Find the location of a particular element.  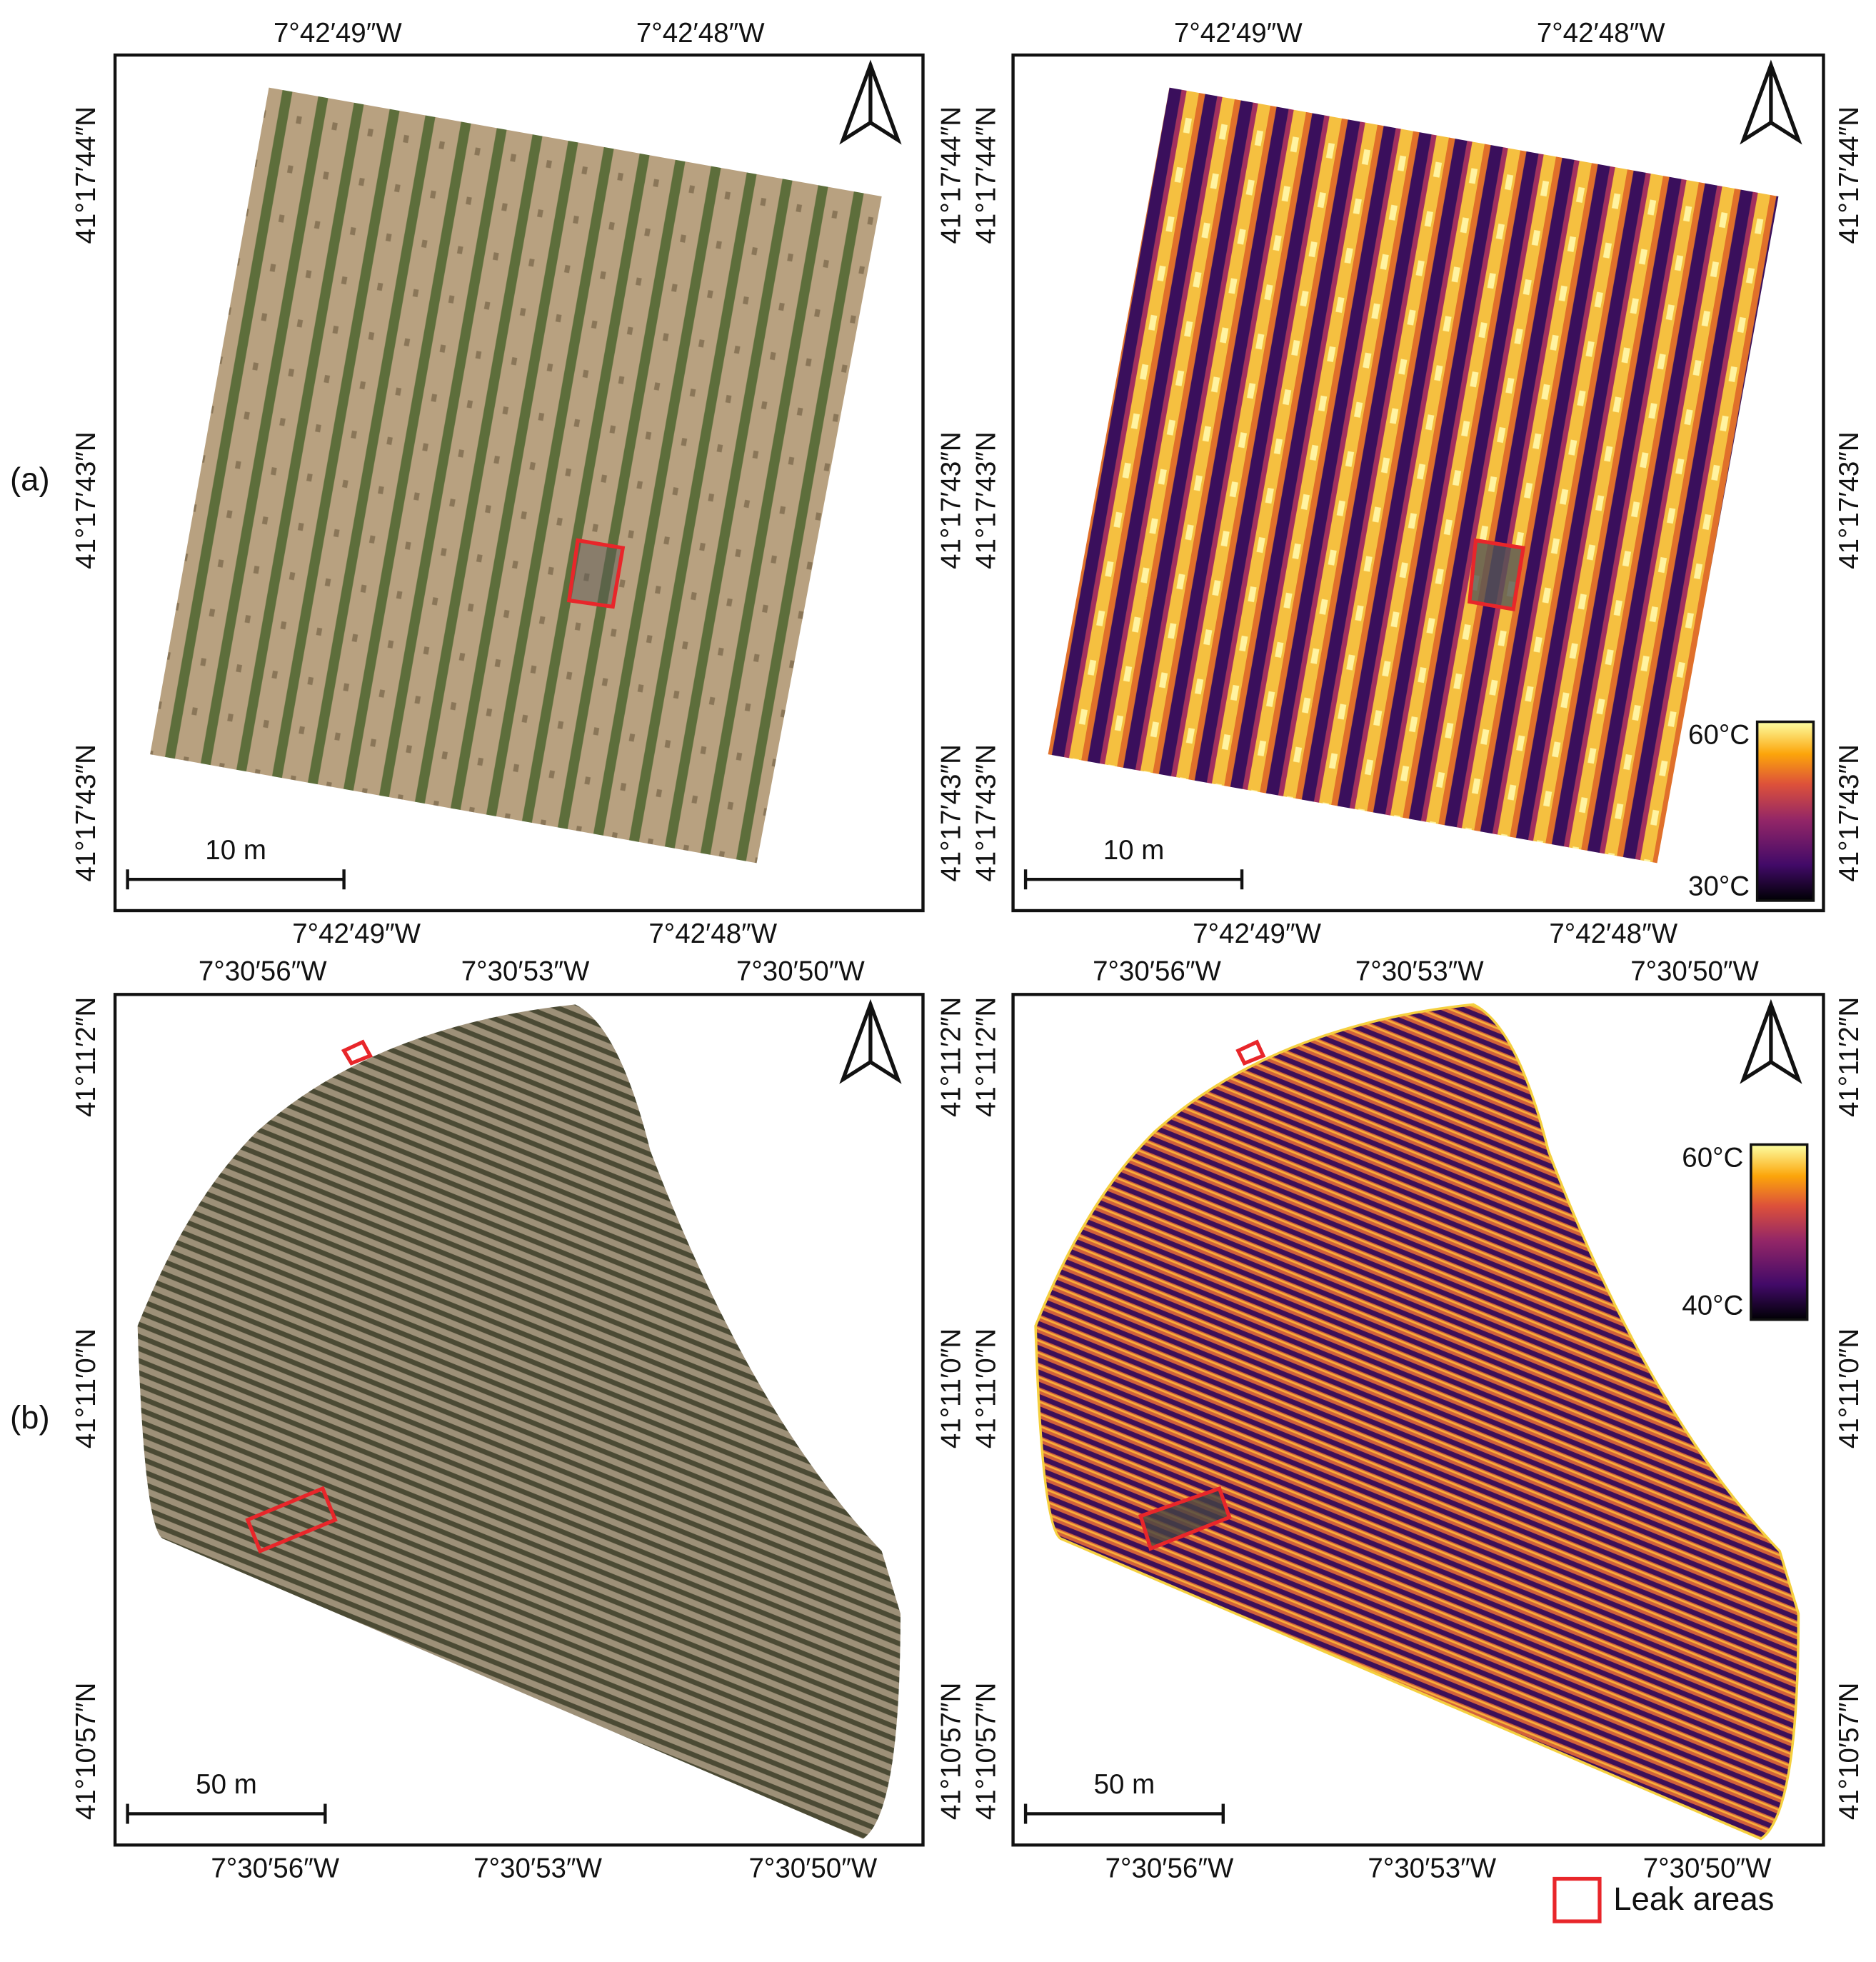

legend-label: Leak areas is located at coordinates (1694, 1899).